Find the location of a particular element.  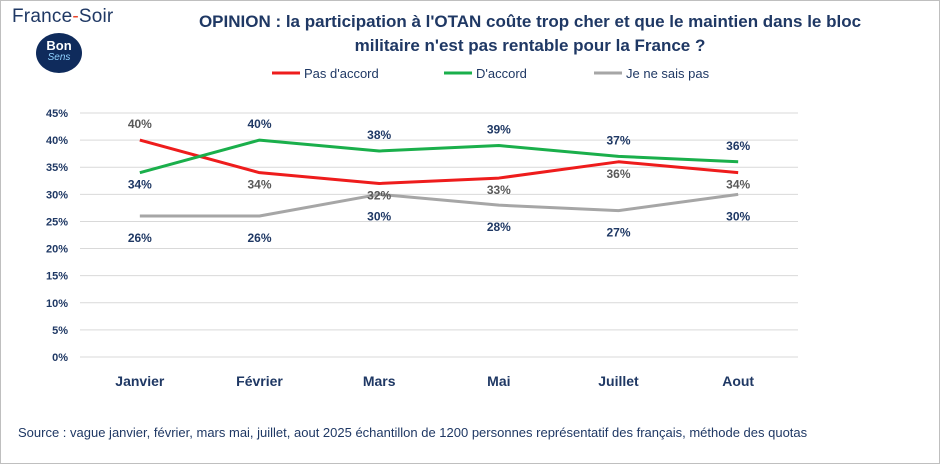

y-tick-label: 45% is located at coordinates (57, 114).